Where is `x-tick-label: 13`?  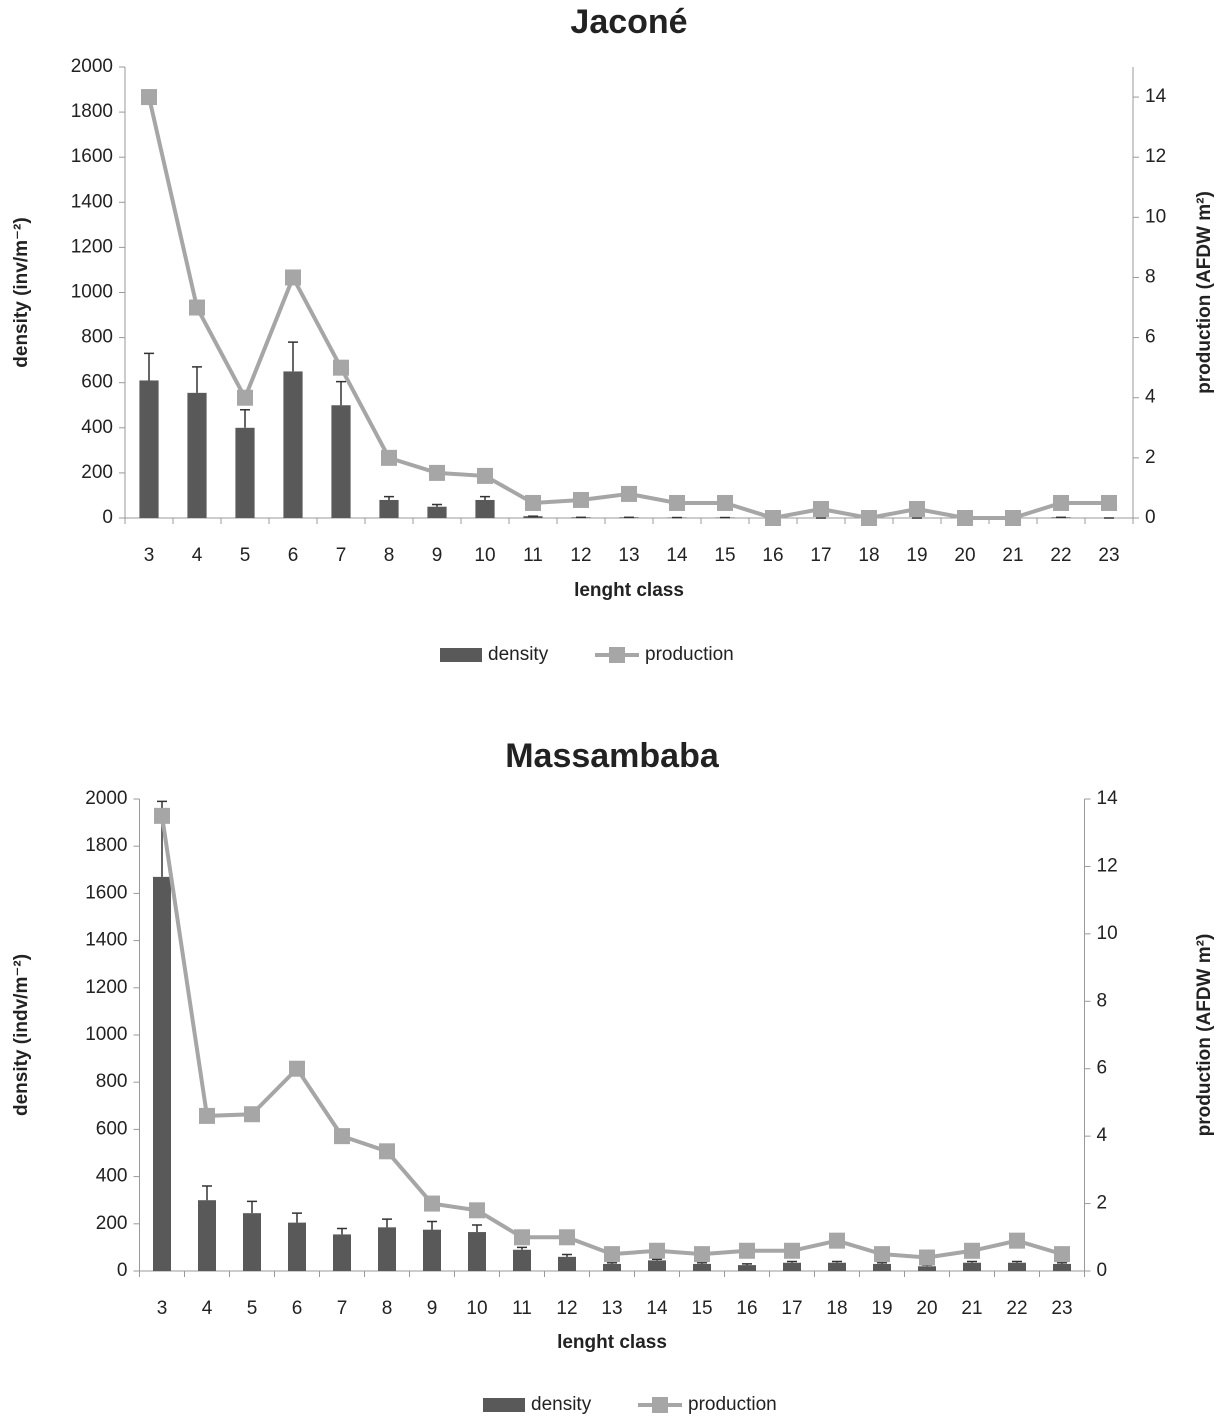
x-tick-label: 13 is located at coordinates (611, 1308).